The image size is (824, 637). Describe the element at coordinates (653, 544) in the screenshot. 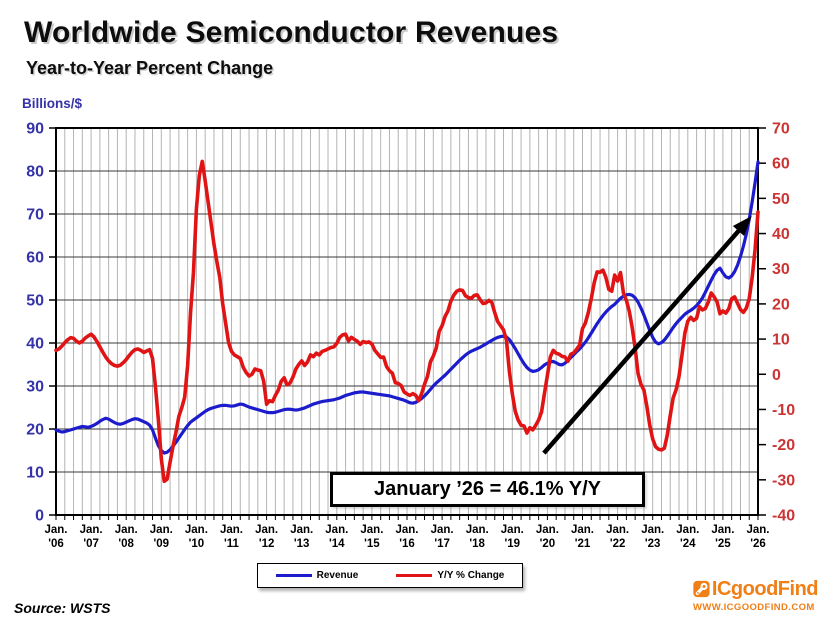

I see `svg-text: '23` at that location.